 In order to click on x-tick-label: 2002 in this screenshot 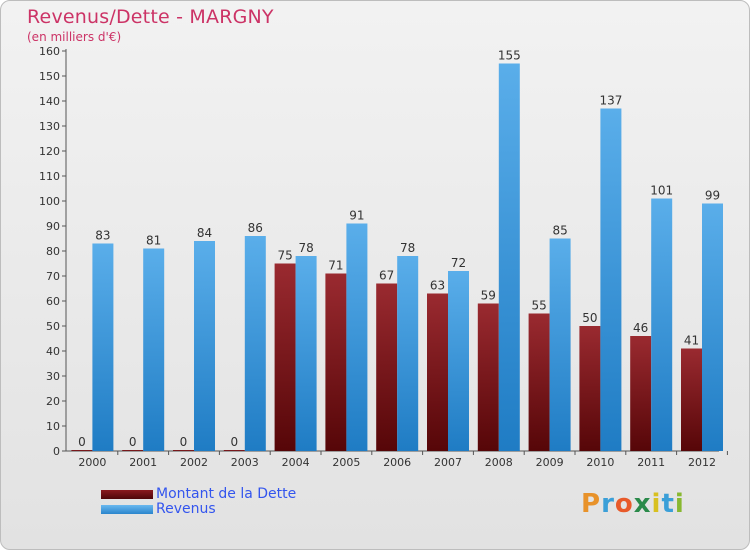, I will do `click(194, 462)`.